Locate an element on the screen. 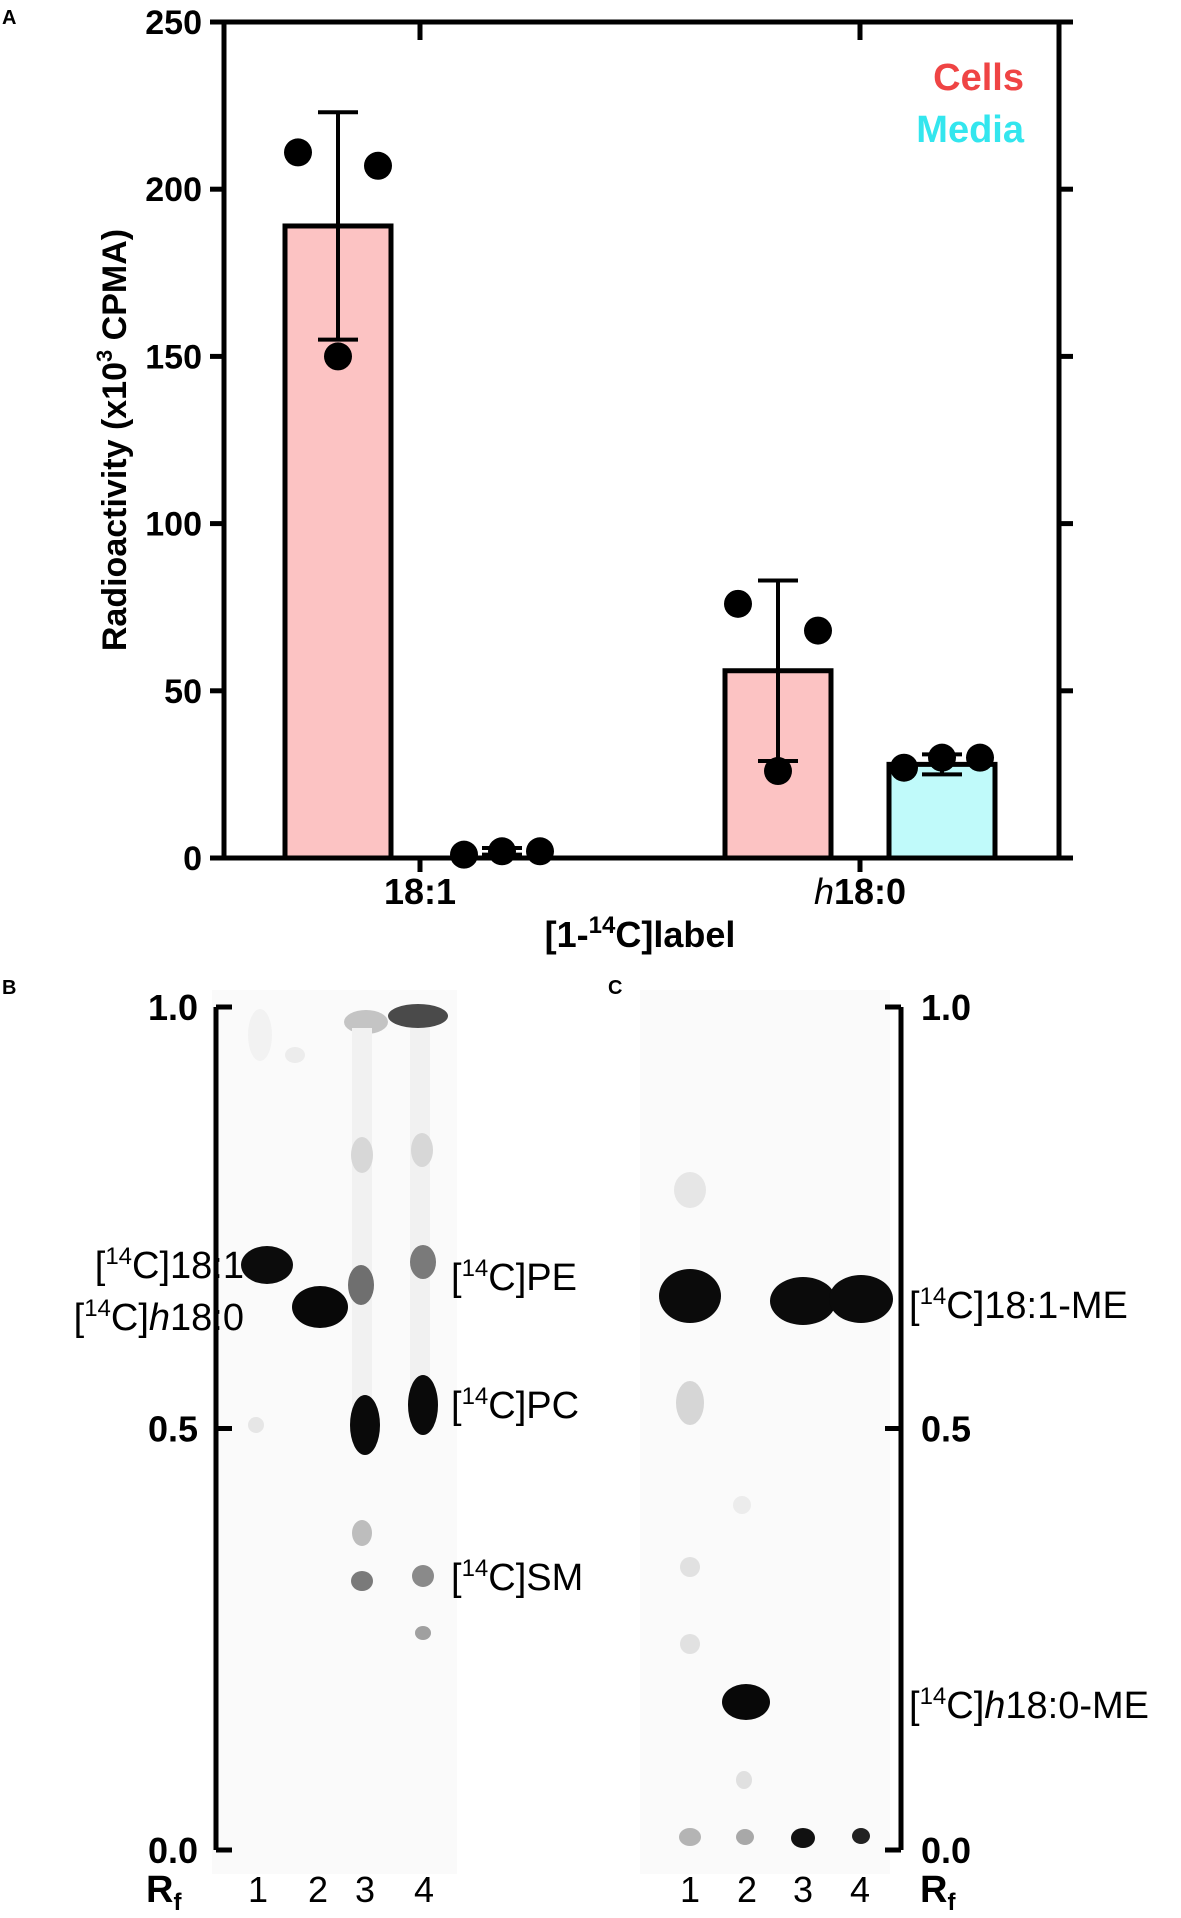  y-axis-title: Radioactivity (x103 CPMA) is located at coordinates (113, 440).